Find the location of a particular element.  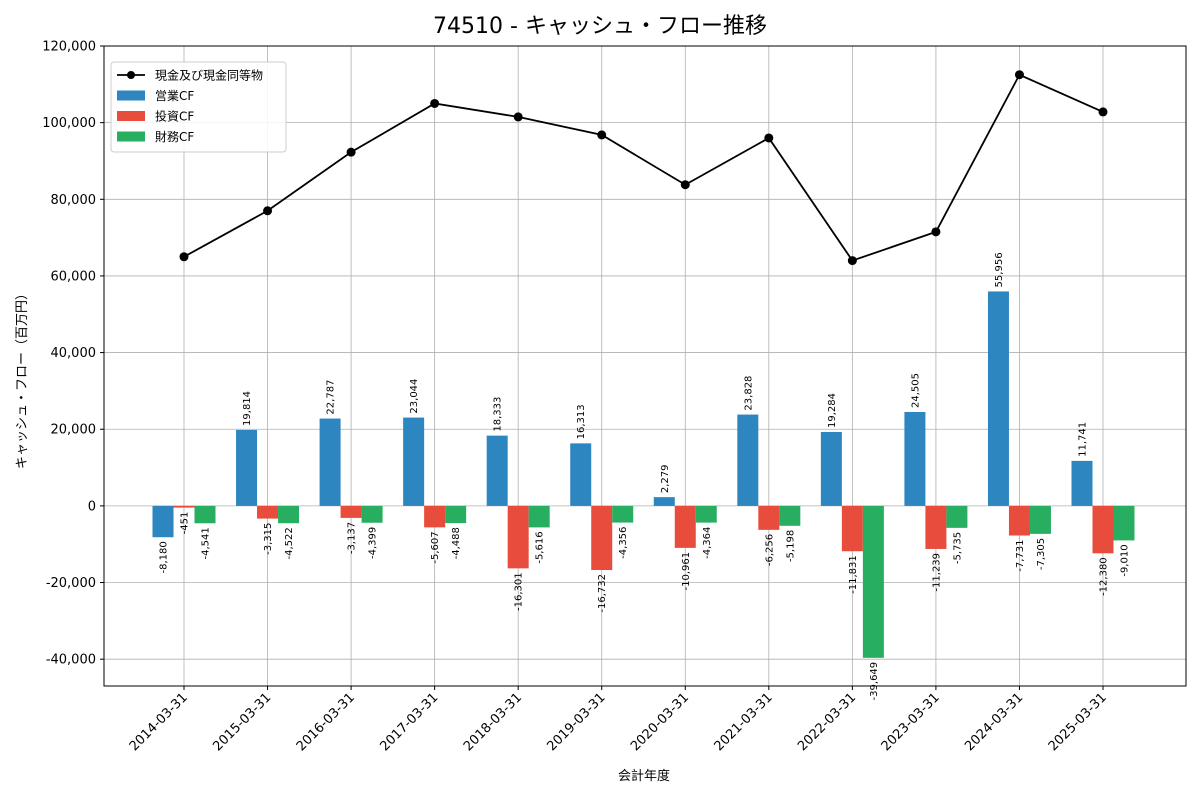

bar-value-label: 18,333 is located at coordinates (498, 414).